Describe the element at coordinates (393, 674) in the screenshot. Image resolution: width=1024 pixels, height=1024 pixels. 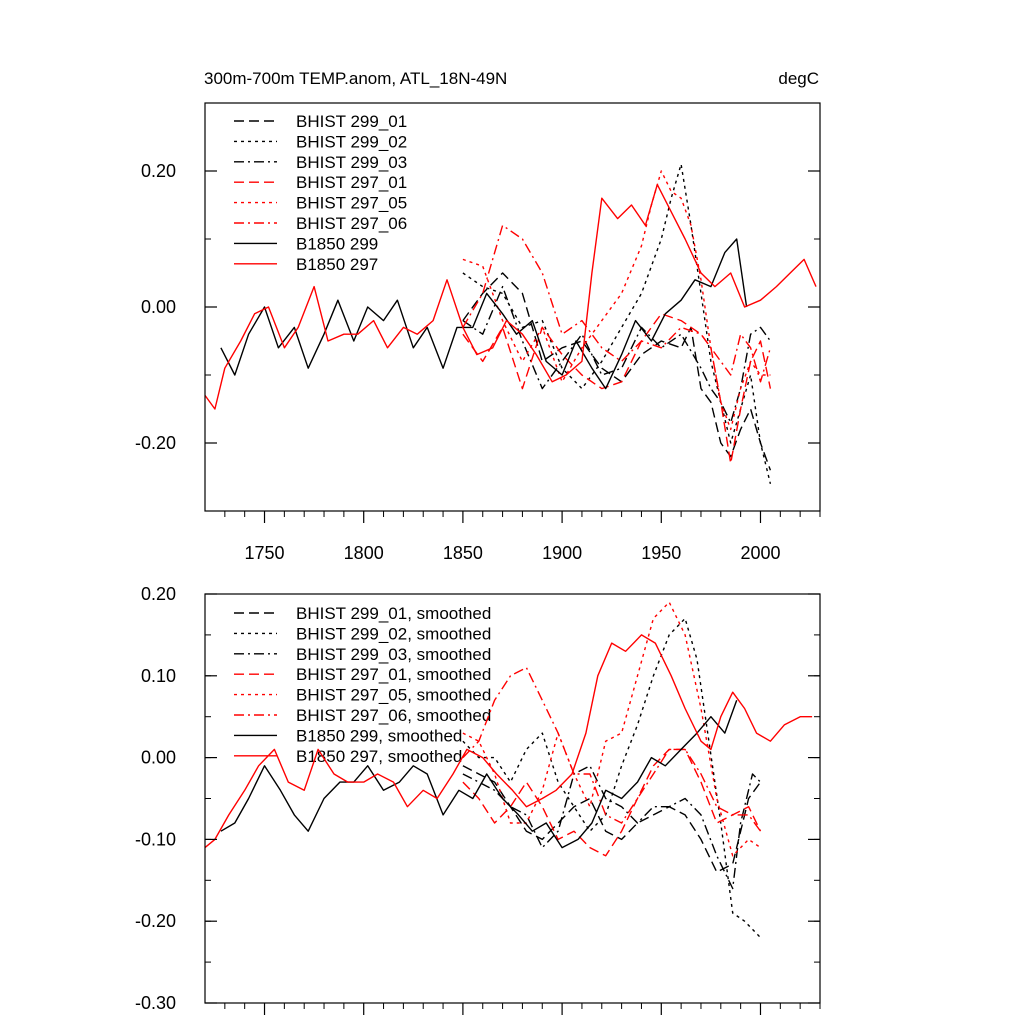
I see `bottom-legend-label-4: BHIST 297_01, smoothed` at that location.